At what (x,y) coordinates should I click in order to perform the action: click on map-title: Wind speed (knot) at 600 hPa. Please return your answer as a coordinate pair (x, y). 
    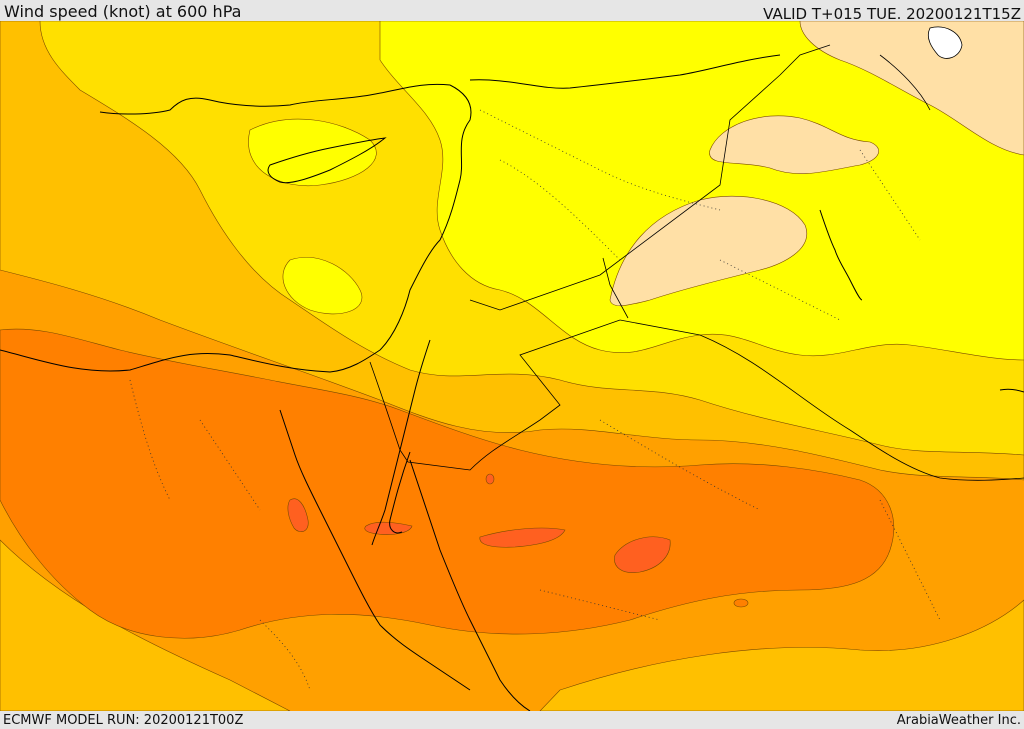
    Looking at the image, I should click on (123, 11).